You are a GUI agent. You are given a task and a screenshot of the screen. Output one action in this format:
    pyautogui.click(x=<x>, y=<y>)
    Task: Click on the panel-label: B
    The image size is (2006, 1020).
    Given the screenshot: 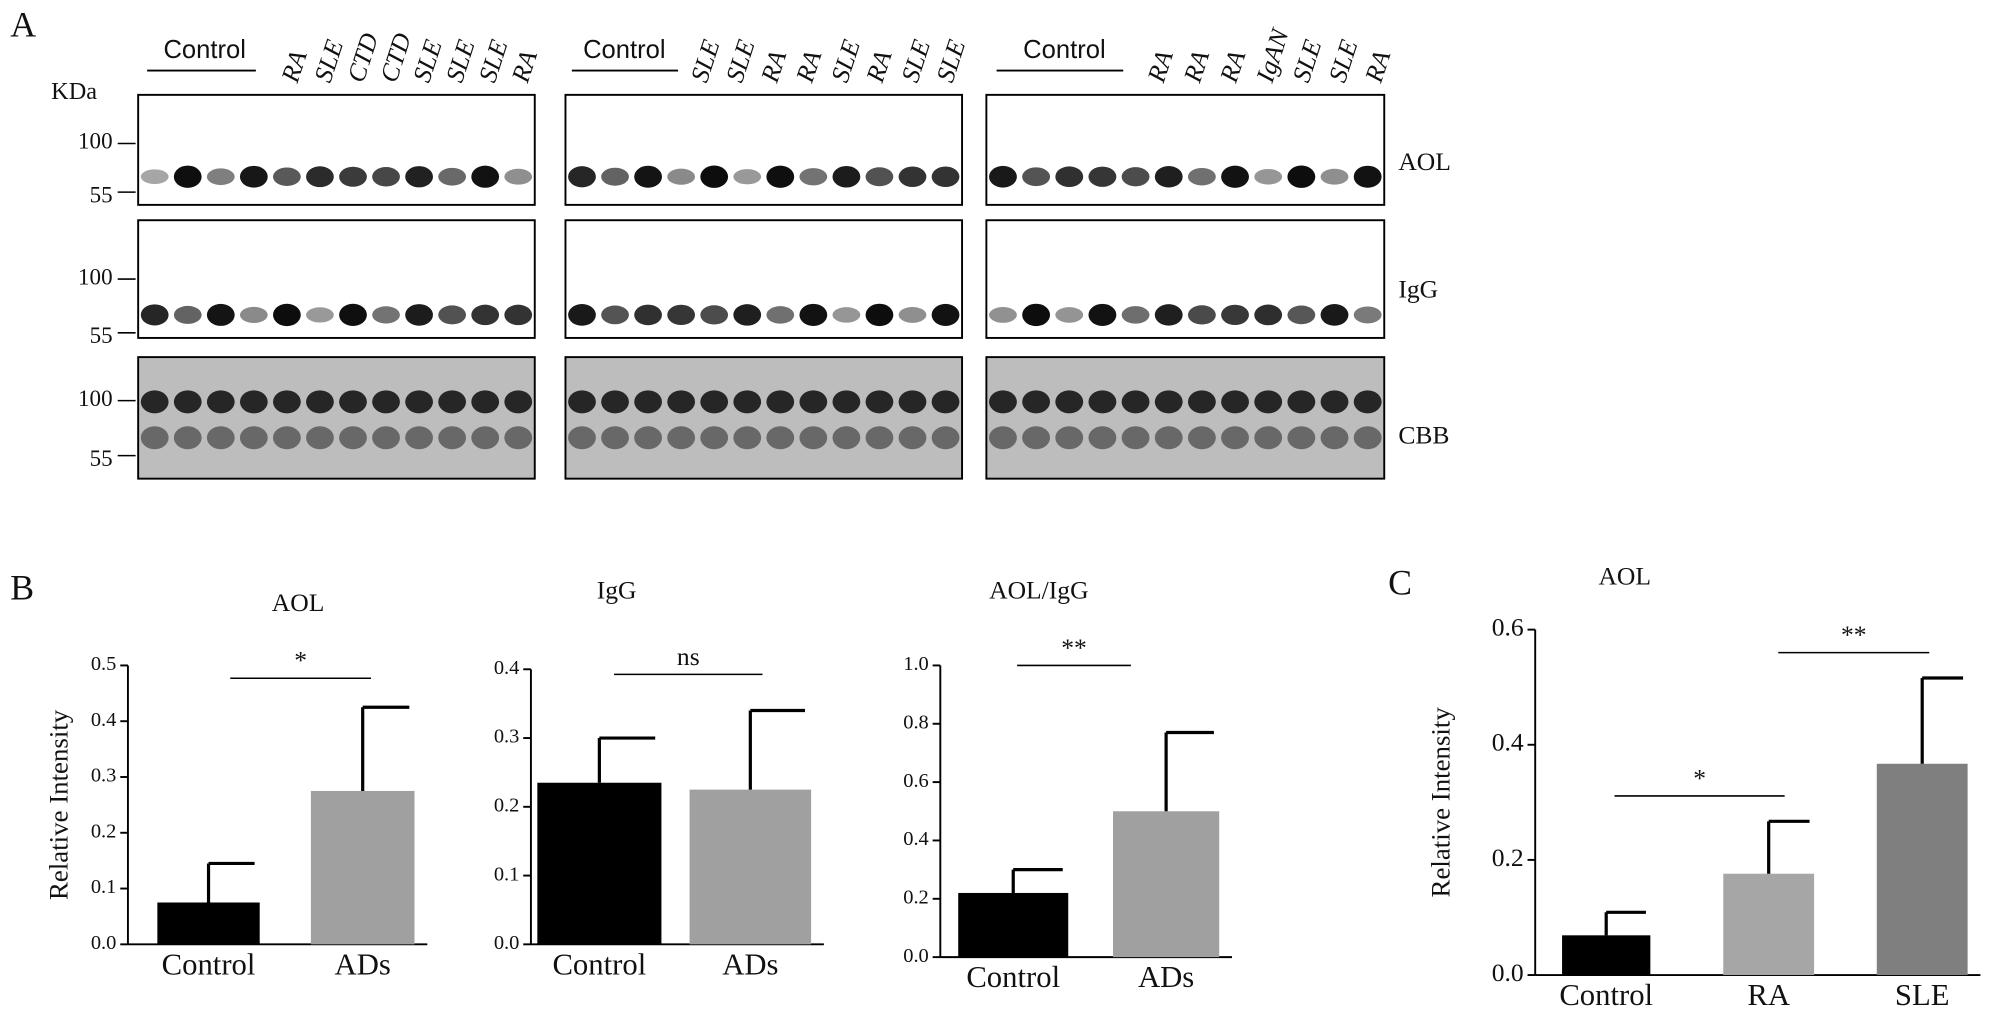 What is the action you would take?
    pyautogui.click(x=22, y=587)
    